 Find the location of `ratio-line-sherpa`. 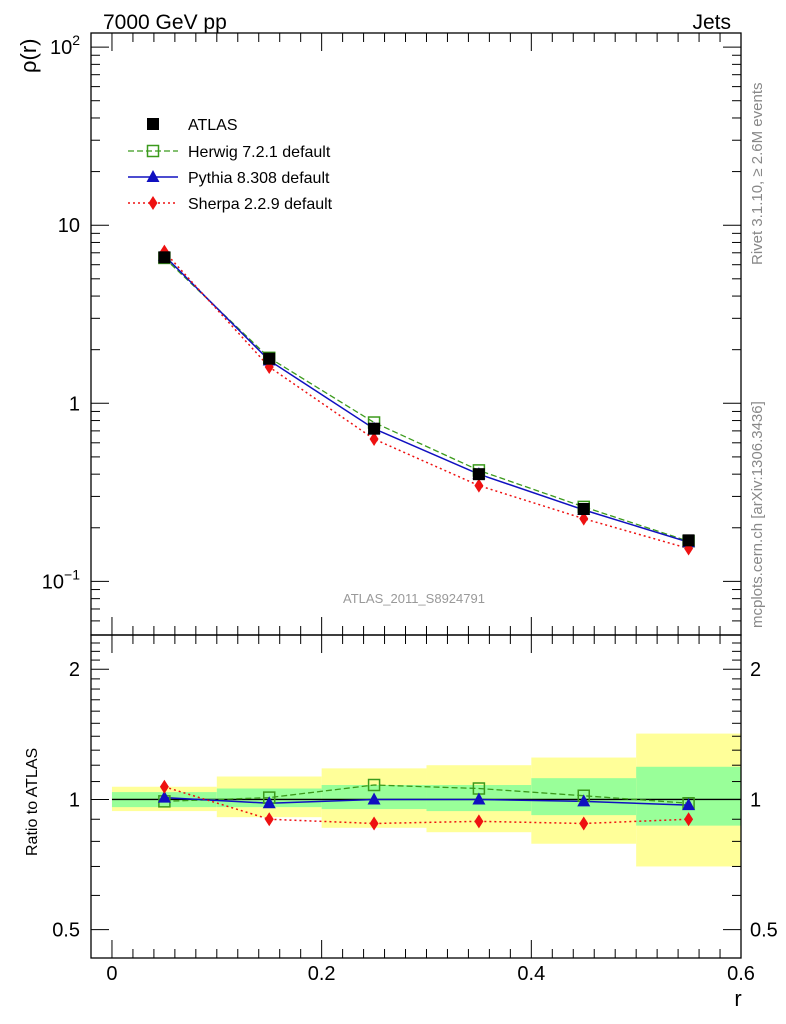

ratio-line-sherpa is located at coordinates (426, 805).